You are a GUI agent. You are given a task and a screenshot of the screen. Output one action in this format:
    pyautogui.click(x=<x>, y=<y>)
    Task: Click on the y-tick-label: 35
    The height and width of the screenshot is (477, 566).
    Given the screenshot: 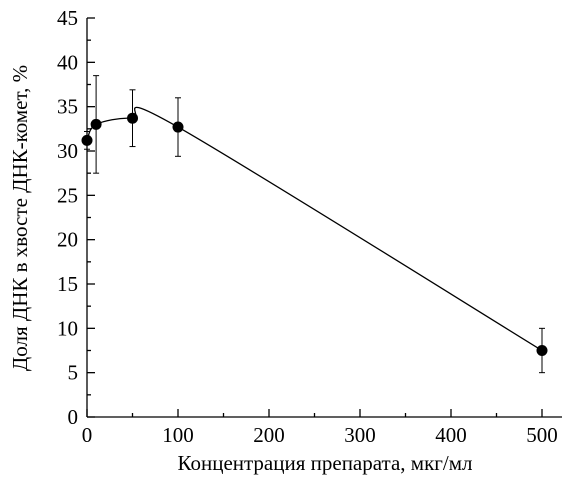 What is the action you would take?
    pyautogui.click(x=67, y=107)
    